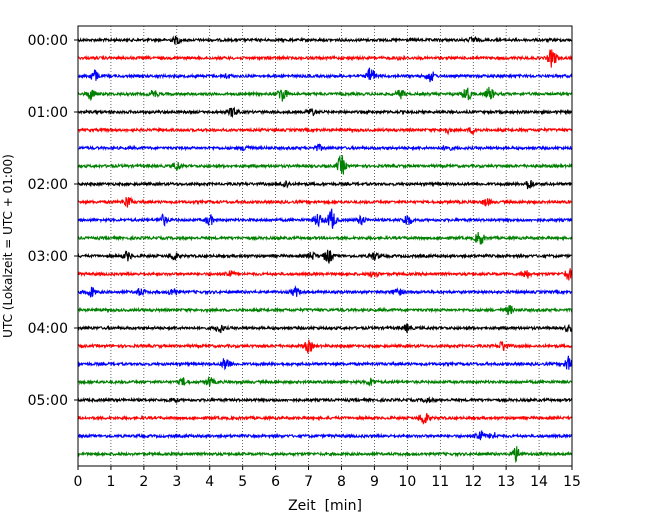 Image resolution: width=650 pixels, height=520 pixels. Describe the element at coordinates (48, 113) in the screenshot. I see `y-tick-label: 01:00` at that location.